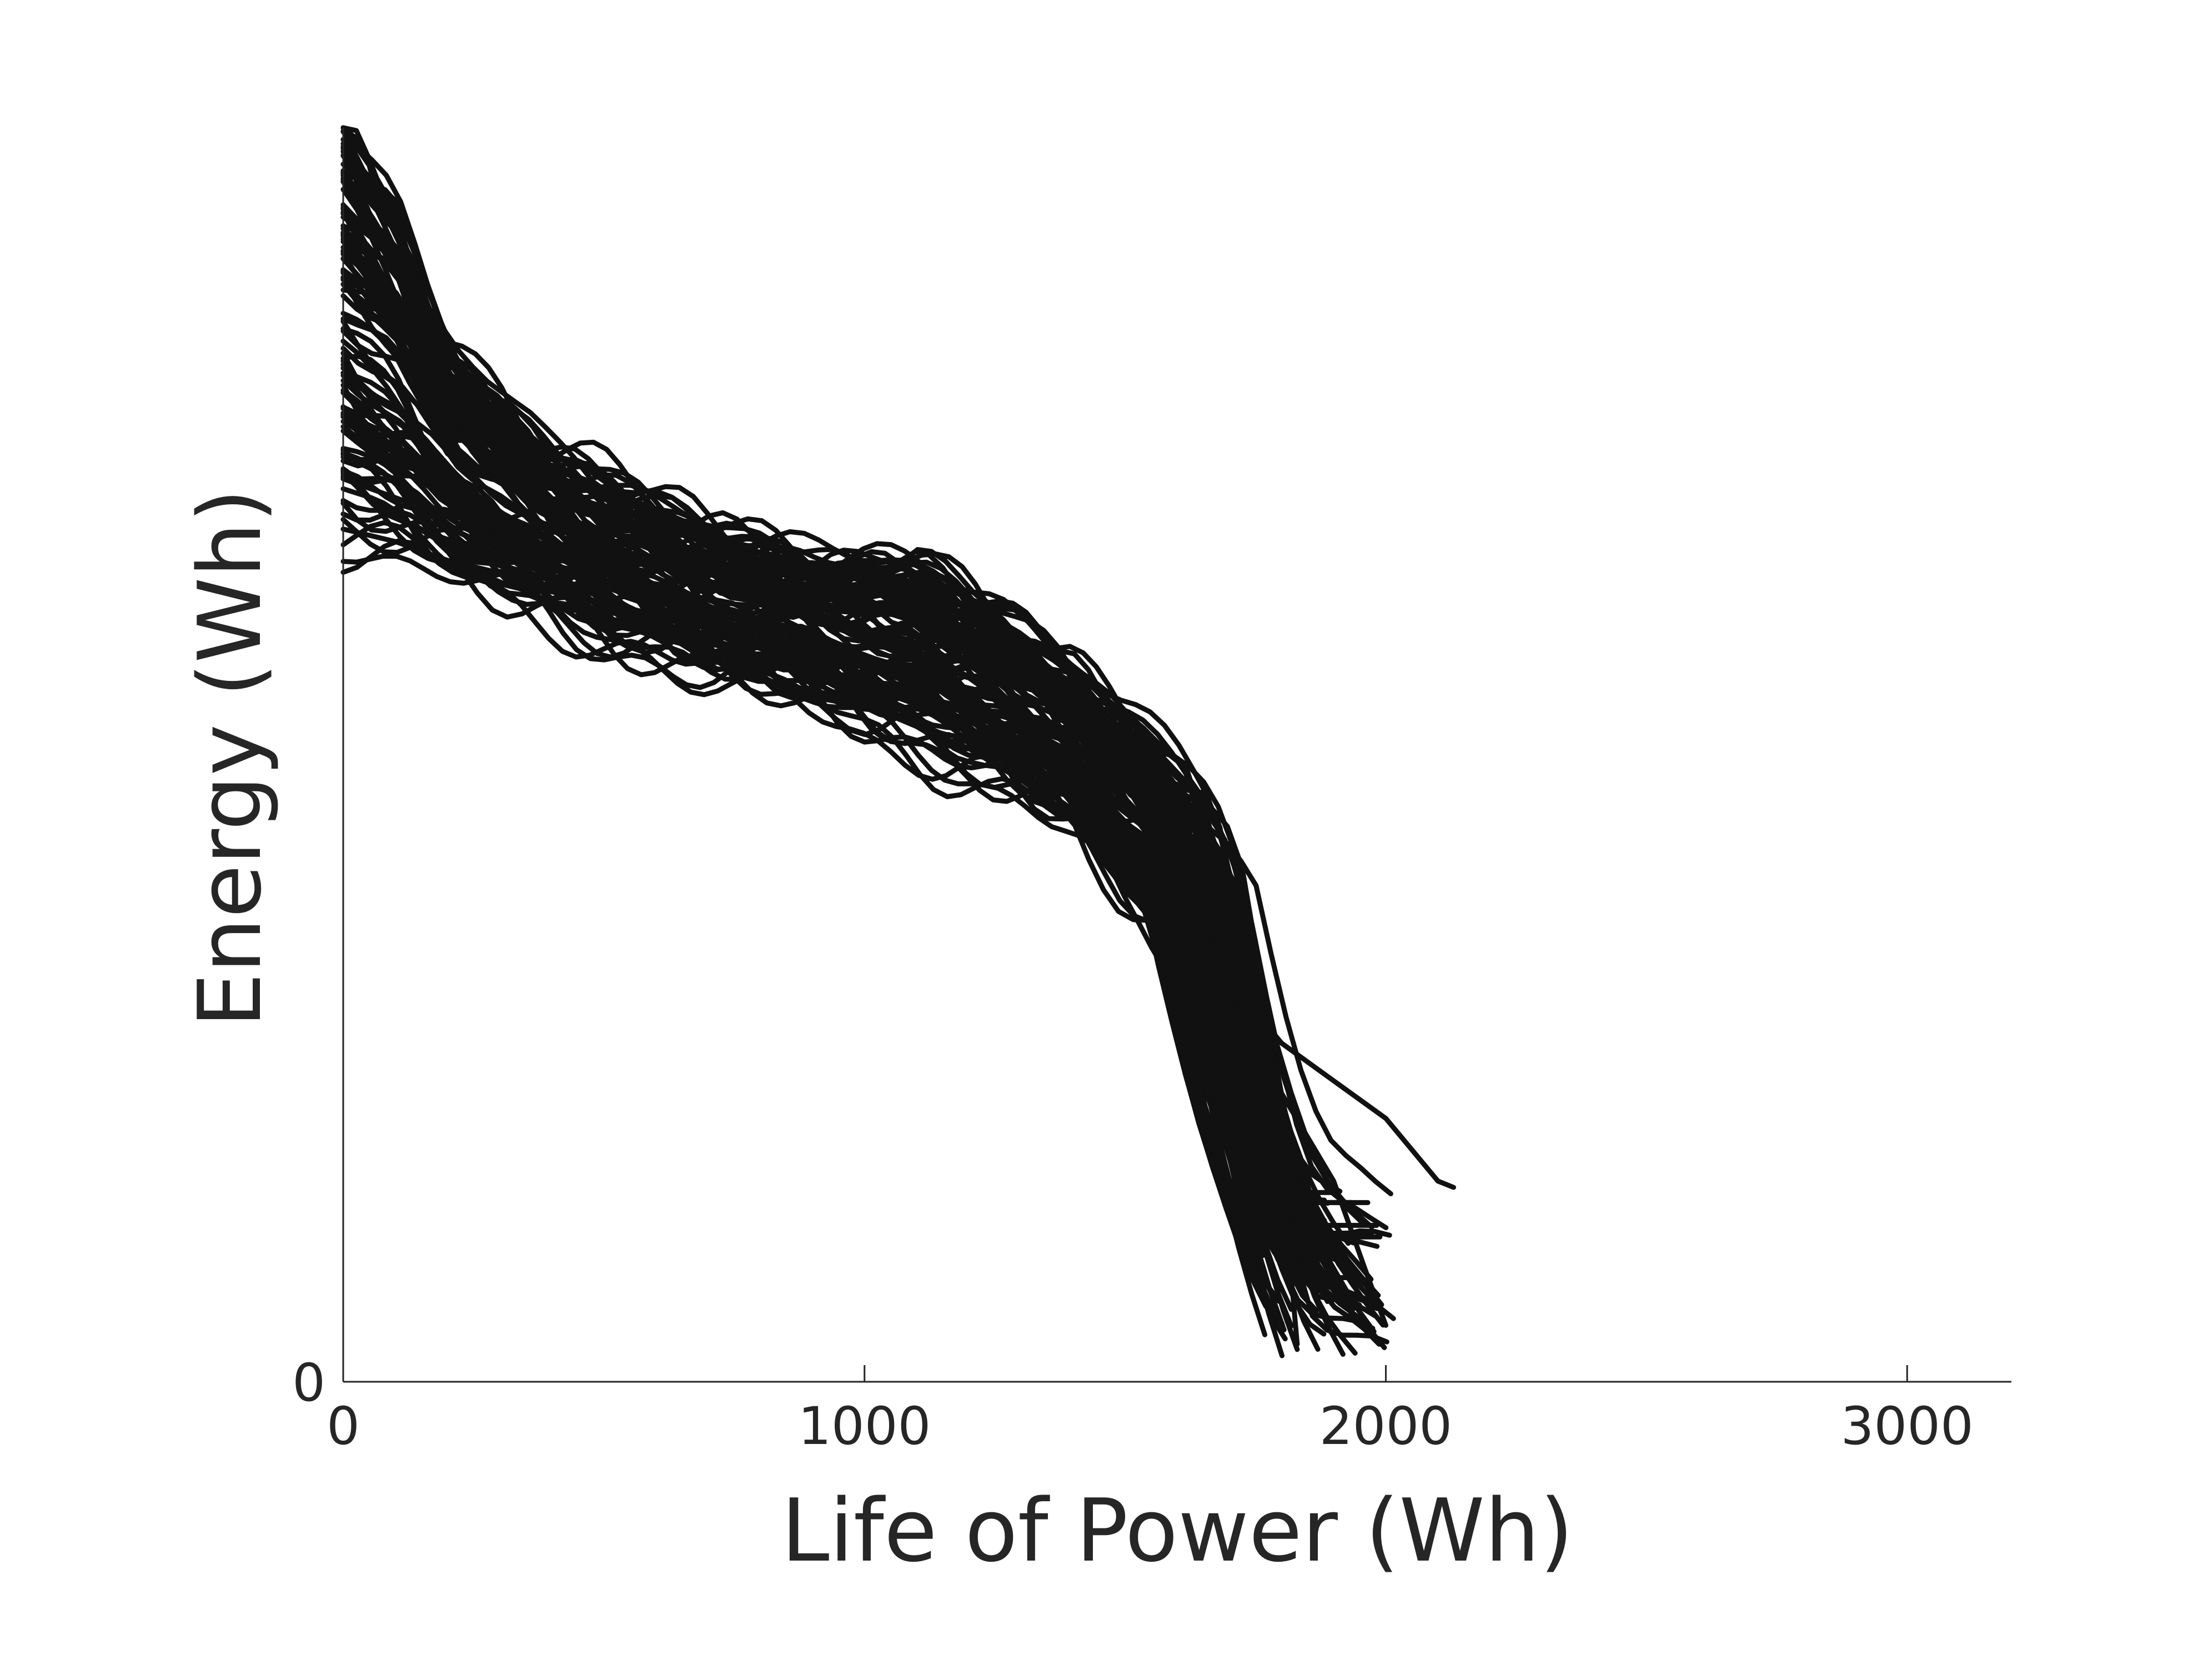  I want to click on y-axis-title: Energy (Wh), so click(229, 758).